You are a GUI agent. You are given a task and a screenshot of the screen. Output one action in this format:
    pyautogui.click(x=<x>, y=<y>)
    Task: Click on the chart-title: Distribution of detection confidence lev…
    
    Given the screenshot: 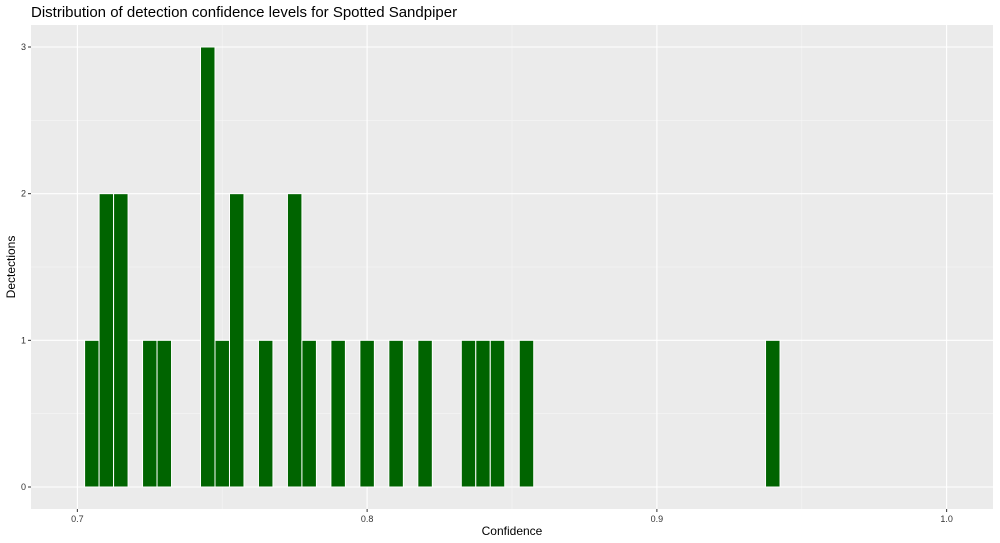 What is the action you would take?
    pyautogui.click(x=244, y=12)
    